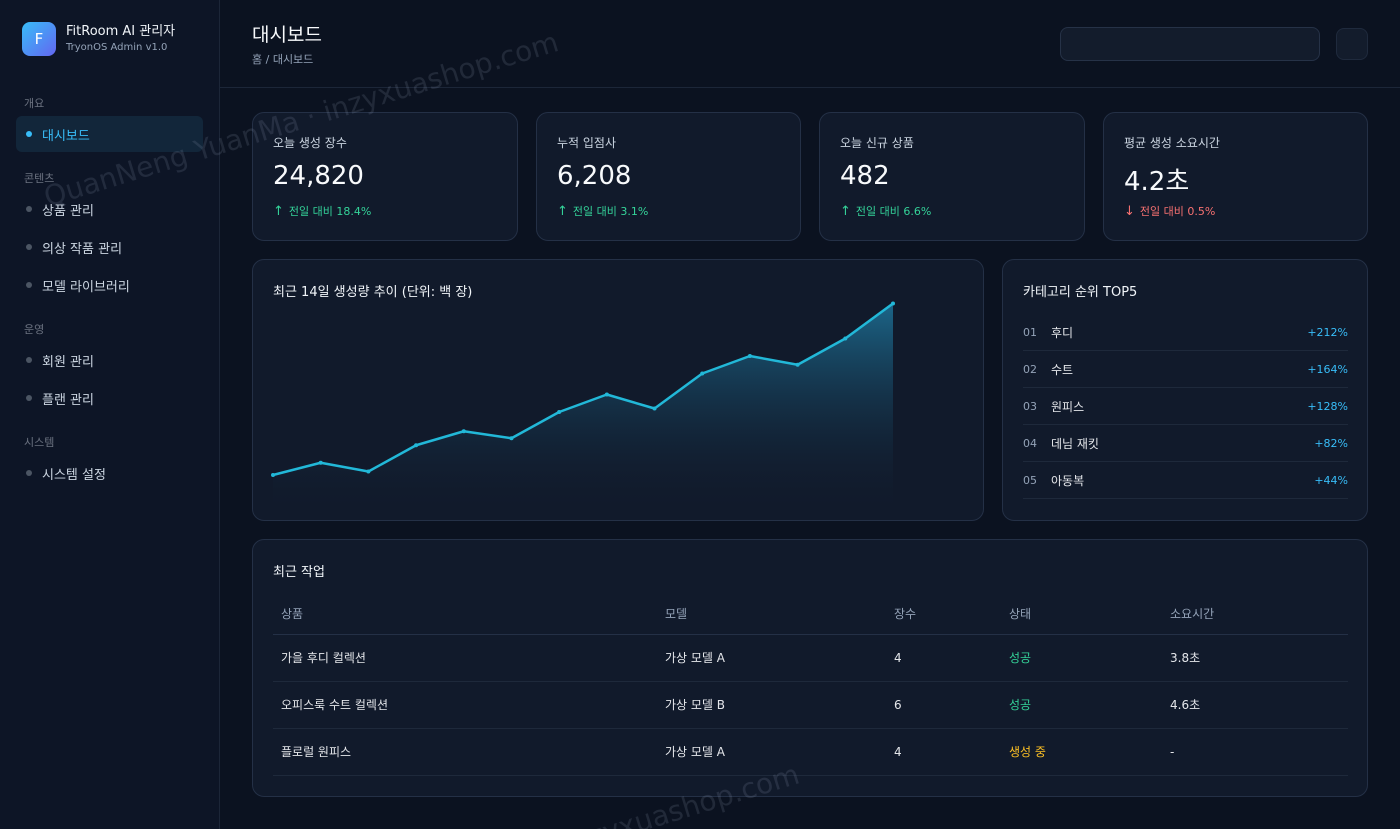 The width and height of the screenshot is (1400, 829). I want to click on nav-section-operations: 운영, so click(34, 329).